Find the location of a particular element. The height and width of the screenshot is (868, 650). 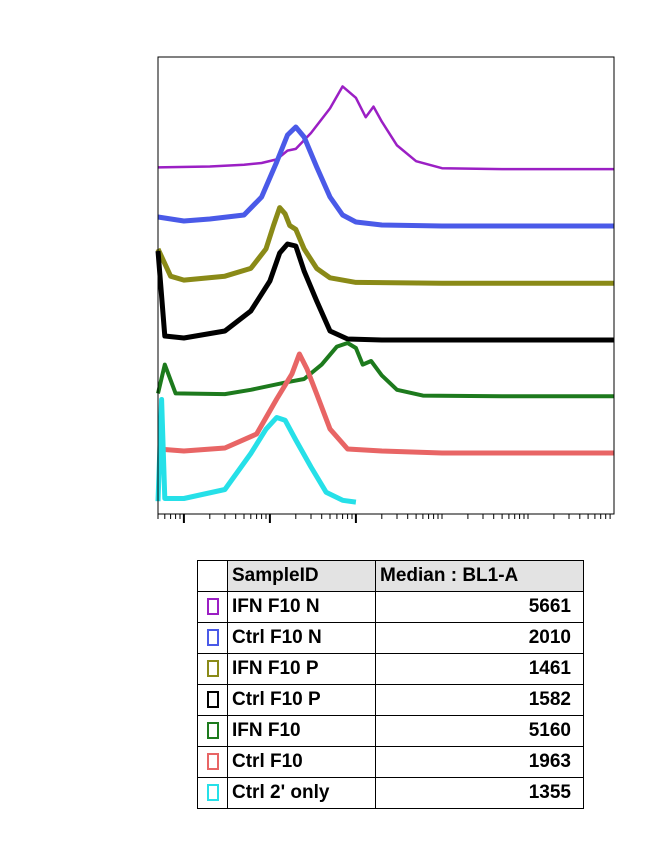

legend-row: Ctrl F10 1963 is located at coordinates (390, 762).